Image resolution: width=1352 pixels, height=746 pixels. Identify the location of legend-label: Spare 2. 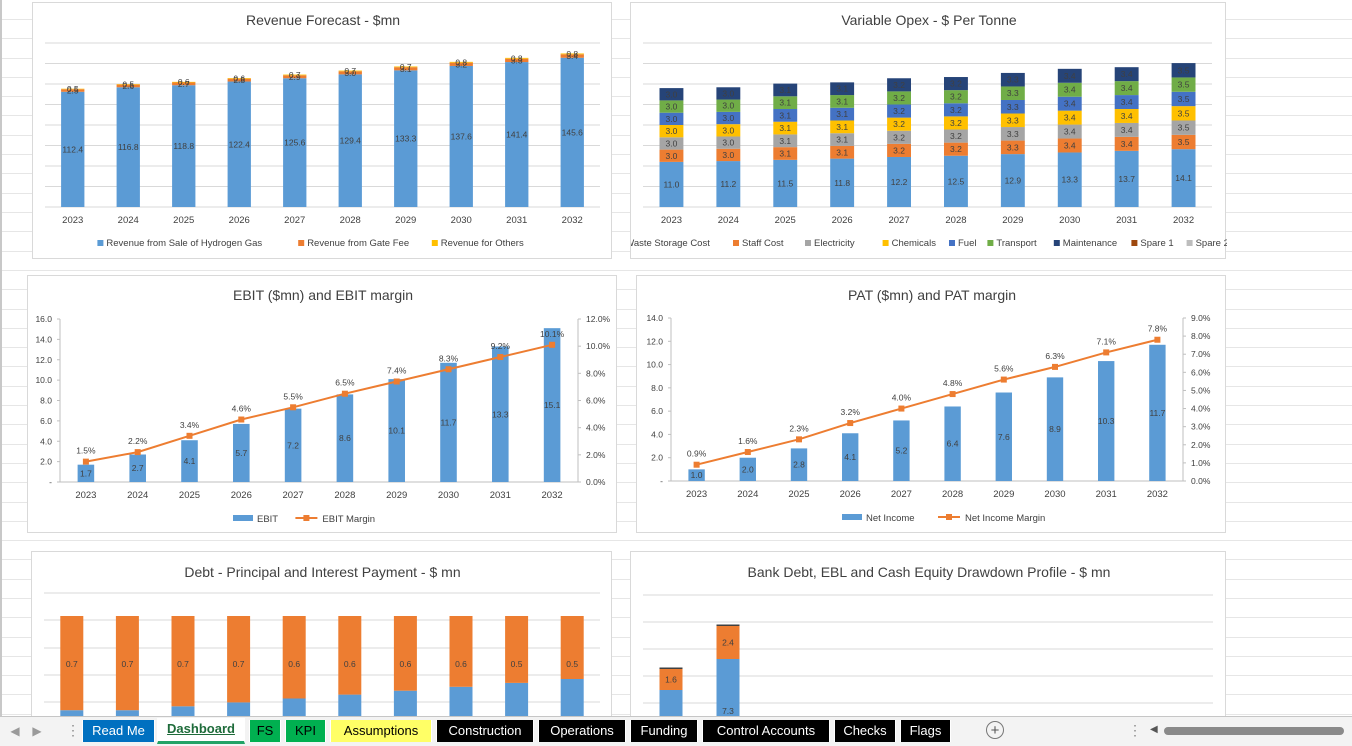
(1211, 243).